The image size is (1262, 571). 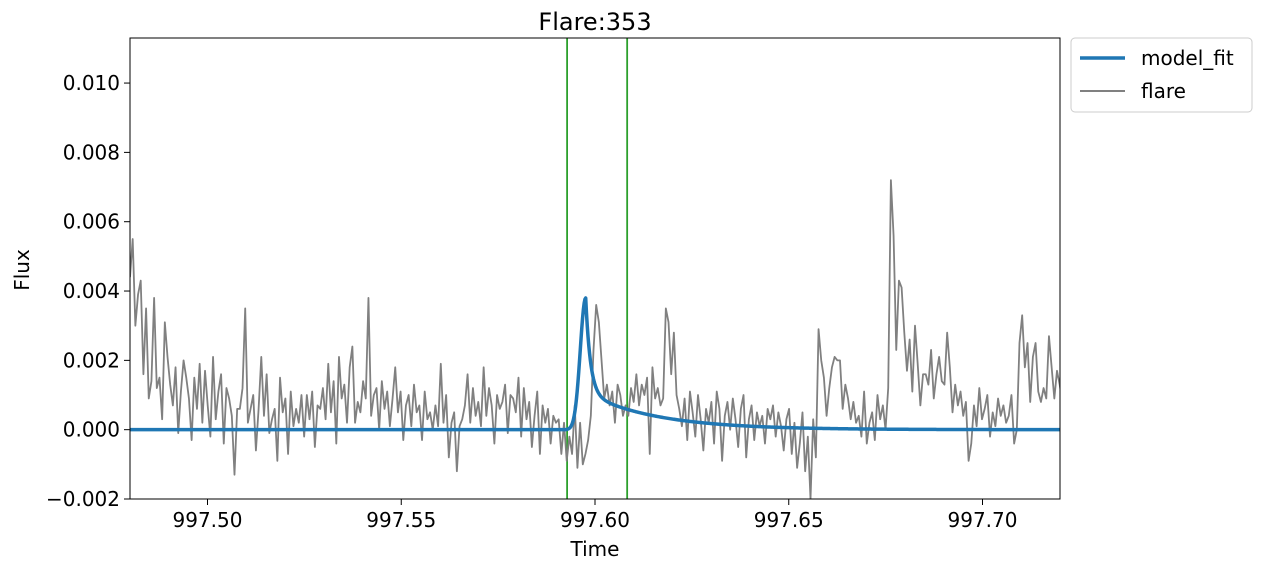 What do you see at coordinates (91, 152) in the screenshot?
I see `y-tick-label: 0.008` at bounding box center [91, 152].